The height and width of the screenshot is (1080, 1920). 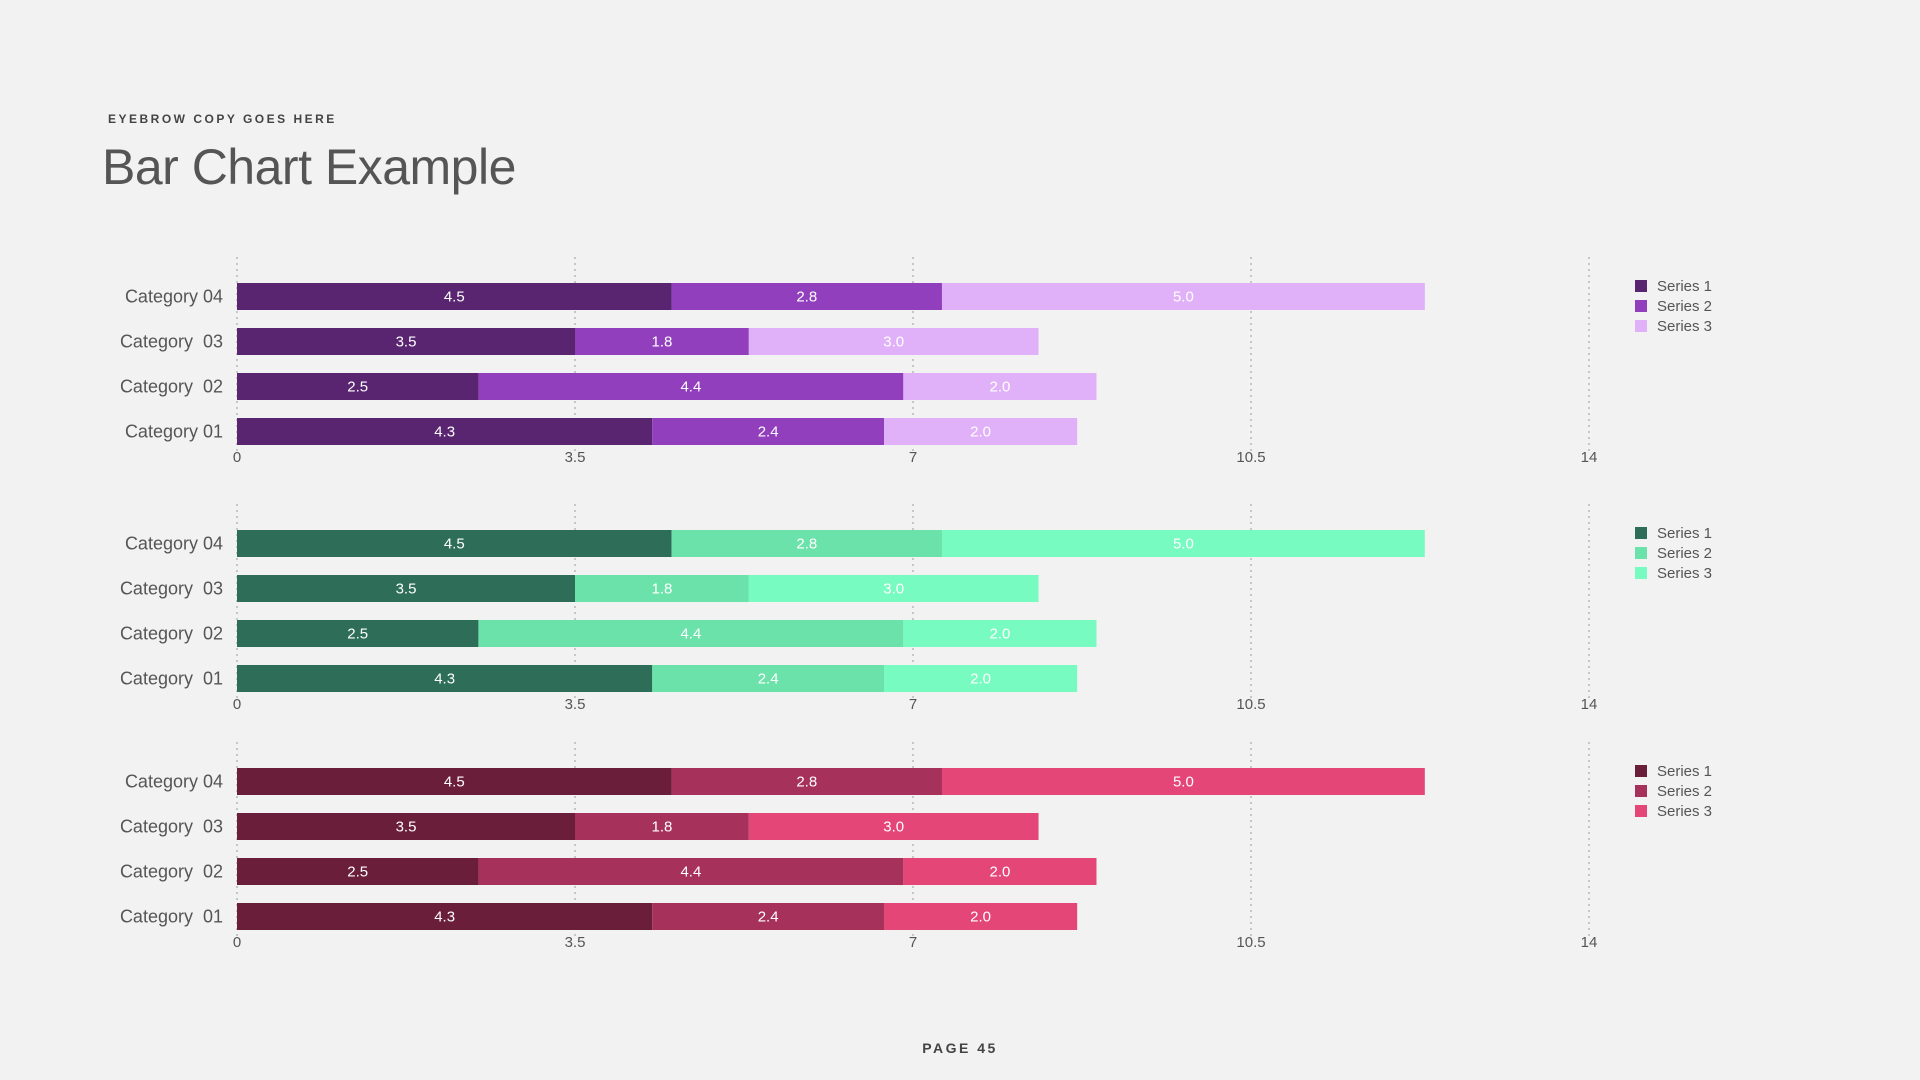 I want to click on legend-label: Series 2, so click(x=1684, y=306).